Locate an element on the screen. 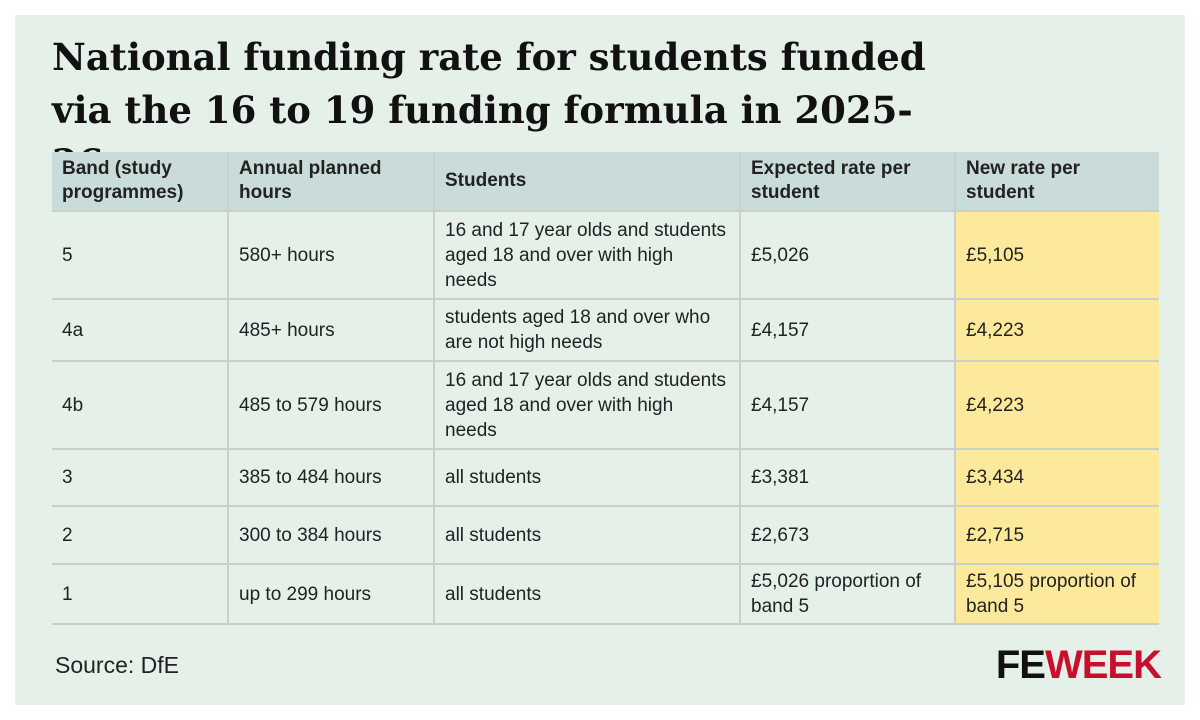  table-cell: £5,026 is located at coordinates (847, 255).